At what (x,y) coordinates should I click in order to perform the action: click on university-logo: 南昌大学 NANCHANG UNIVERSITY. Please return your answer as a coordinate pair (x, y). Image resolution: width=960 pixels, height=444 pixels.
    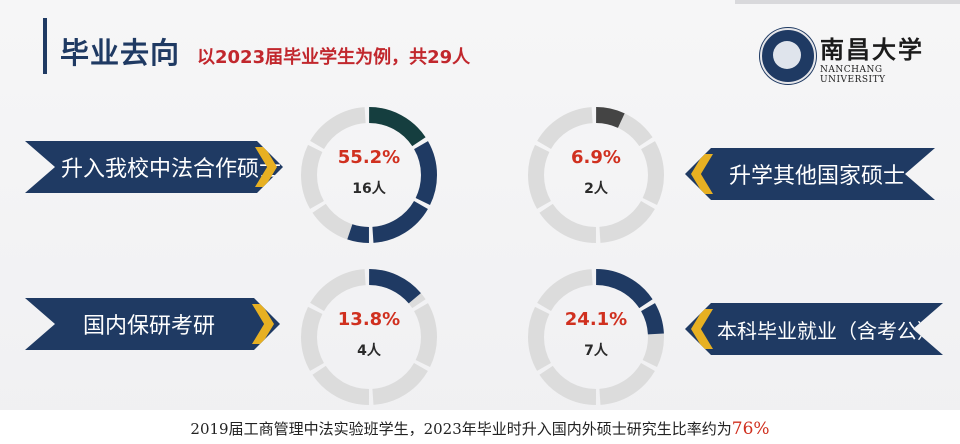
    Looking at the image, I should click on (847, 56).